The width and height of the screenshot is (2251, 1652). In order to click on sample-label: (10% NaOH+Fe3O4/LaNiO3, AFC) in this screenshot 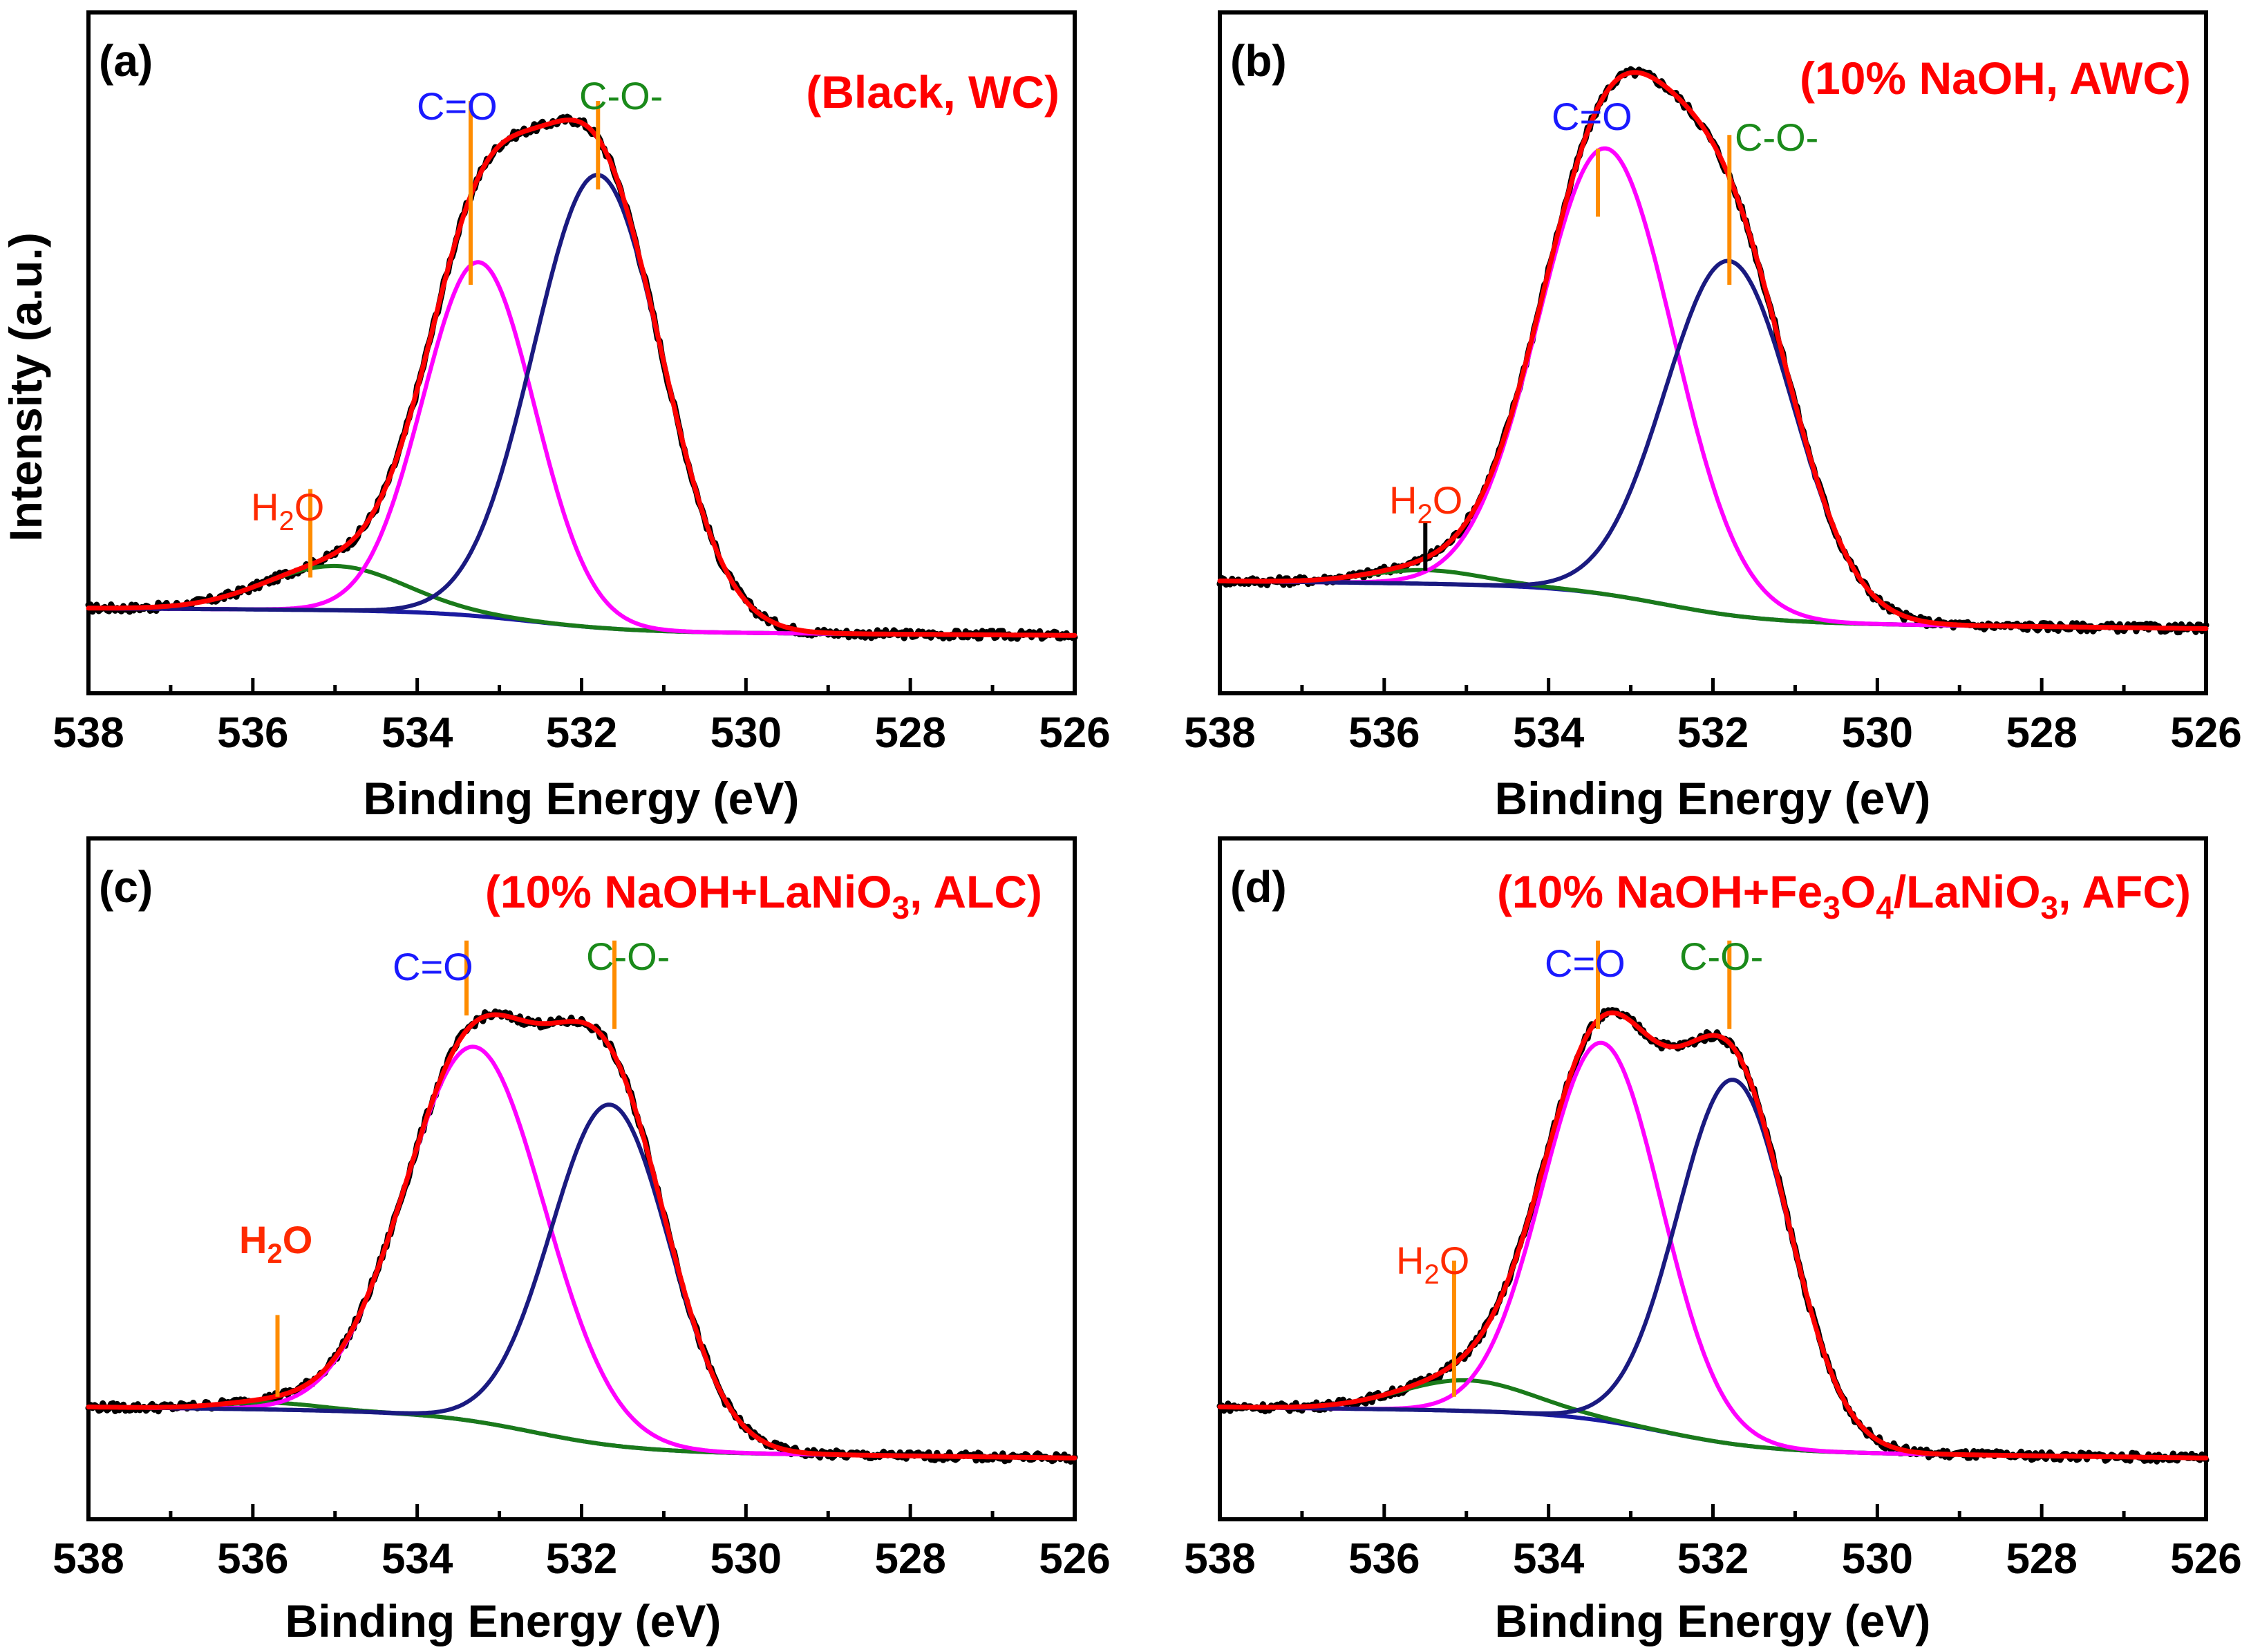, I will do `click(1844, 896)`.